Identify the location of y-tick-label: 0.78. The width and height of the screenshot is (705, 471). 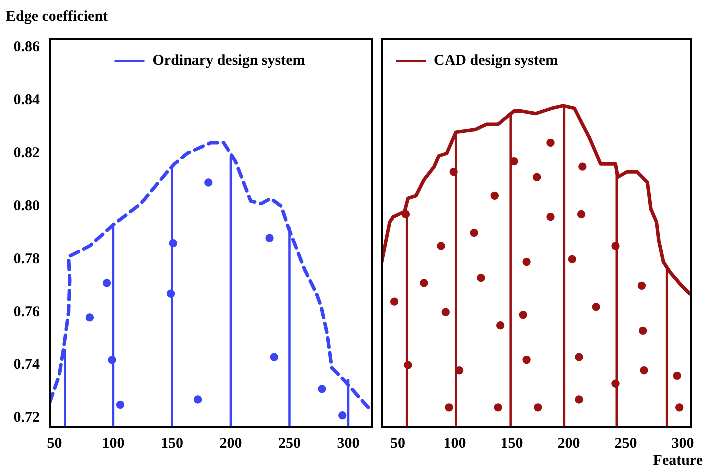
(27, 259).